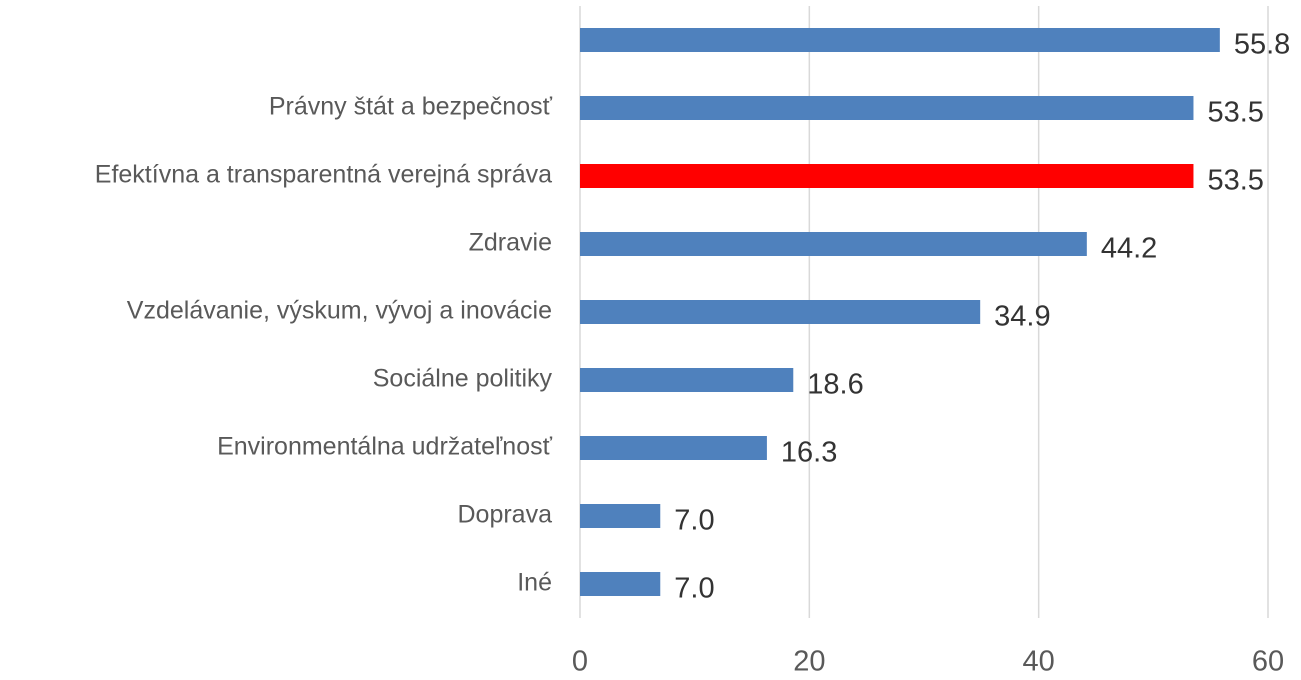 This screenshot has height=680, width=1301. What do you see at coordinates (385, 447) in the screenshot?
I see `y-tick-label: Environmentálna udržateľnosť` at bounding box center [385, 447].